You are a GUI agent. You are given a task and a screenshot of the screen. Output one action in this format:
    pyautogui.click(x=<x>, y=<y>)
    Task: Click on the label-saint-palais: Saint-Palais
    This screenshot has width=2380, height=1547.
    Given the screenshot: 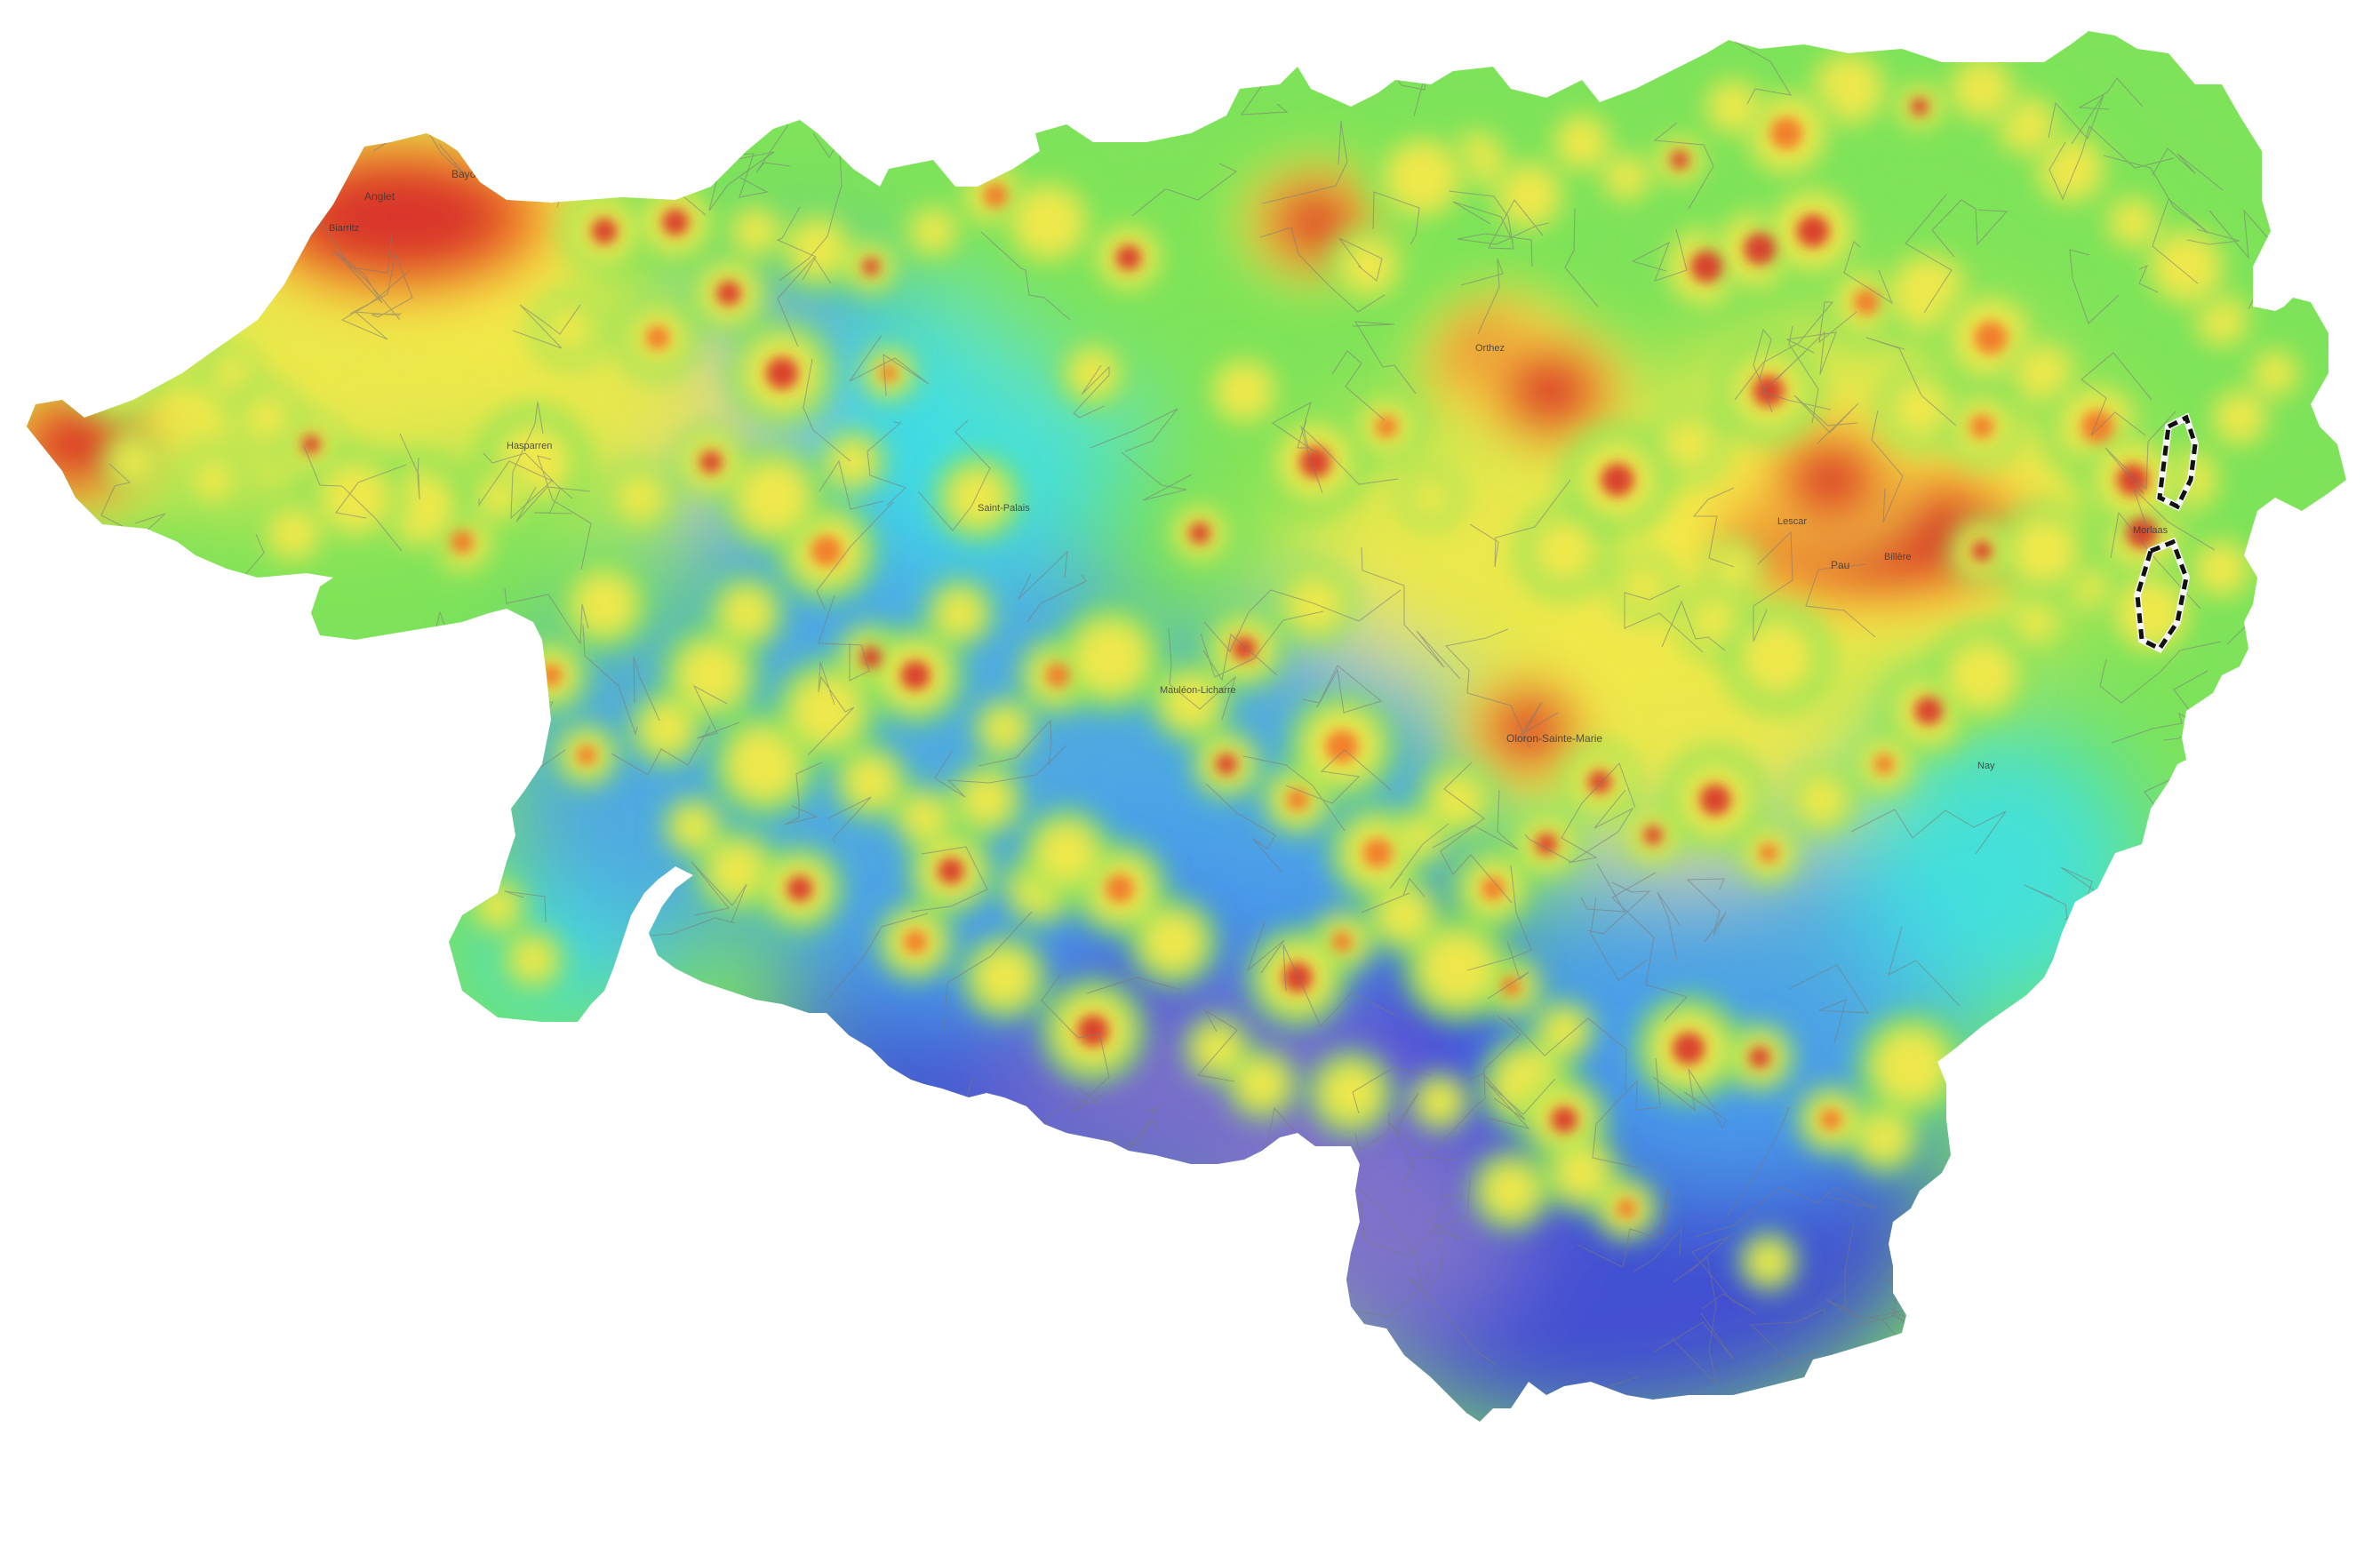 What is the action you would take?
    pyautogui.click(x=1004, y=508)
    